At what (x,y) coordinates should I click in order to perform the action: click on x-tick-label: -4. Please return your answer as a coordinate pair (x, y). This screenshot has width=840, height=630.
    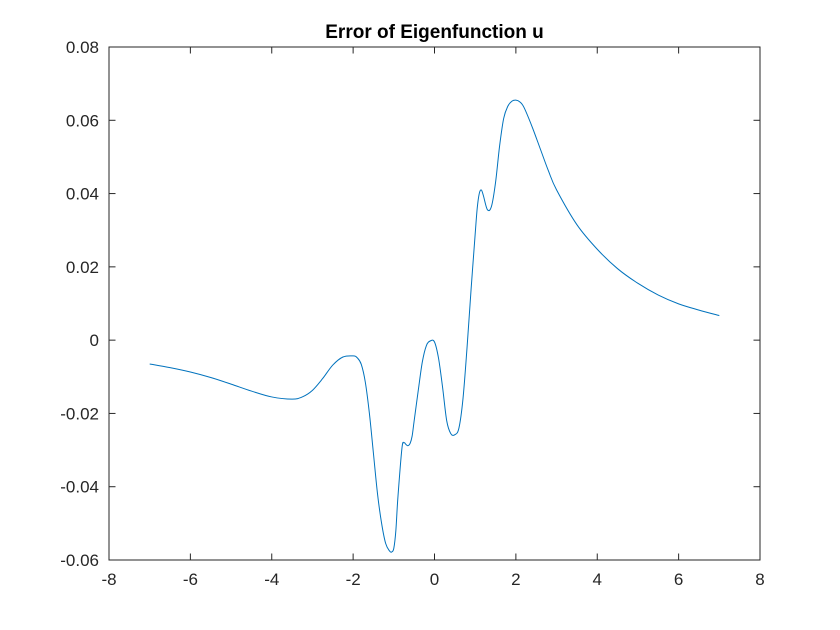
    Looking at the image, I should click on (271, 579).